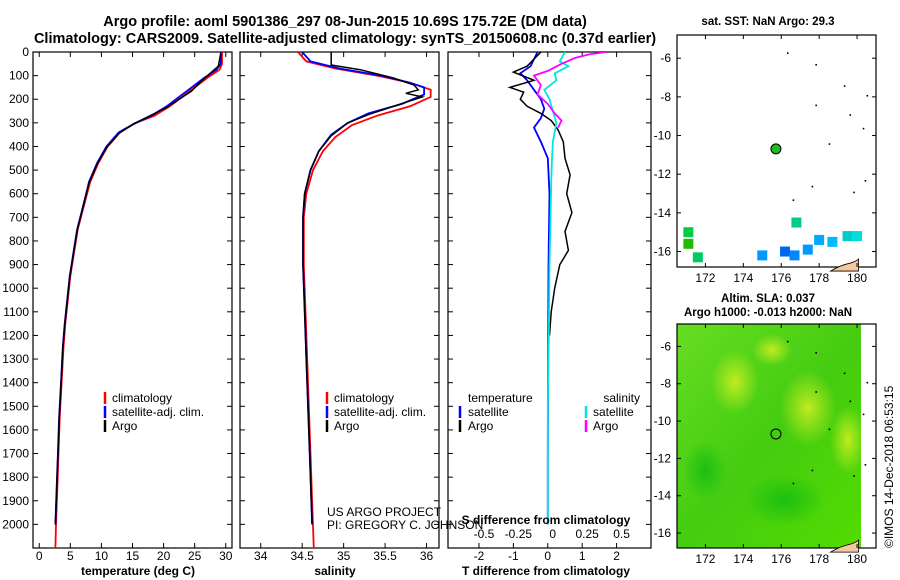 This screenshot has height=580, width=900. What do you see at coordinates (15, 406) in the screenshot?
I see `depth-tick-label: 1500` at bounding box center [15, 406].